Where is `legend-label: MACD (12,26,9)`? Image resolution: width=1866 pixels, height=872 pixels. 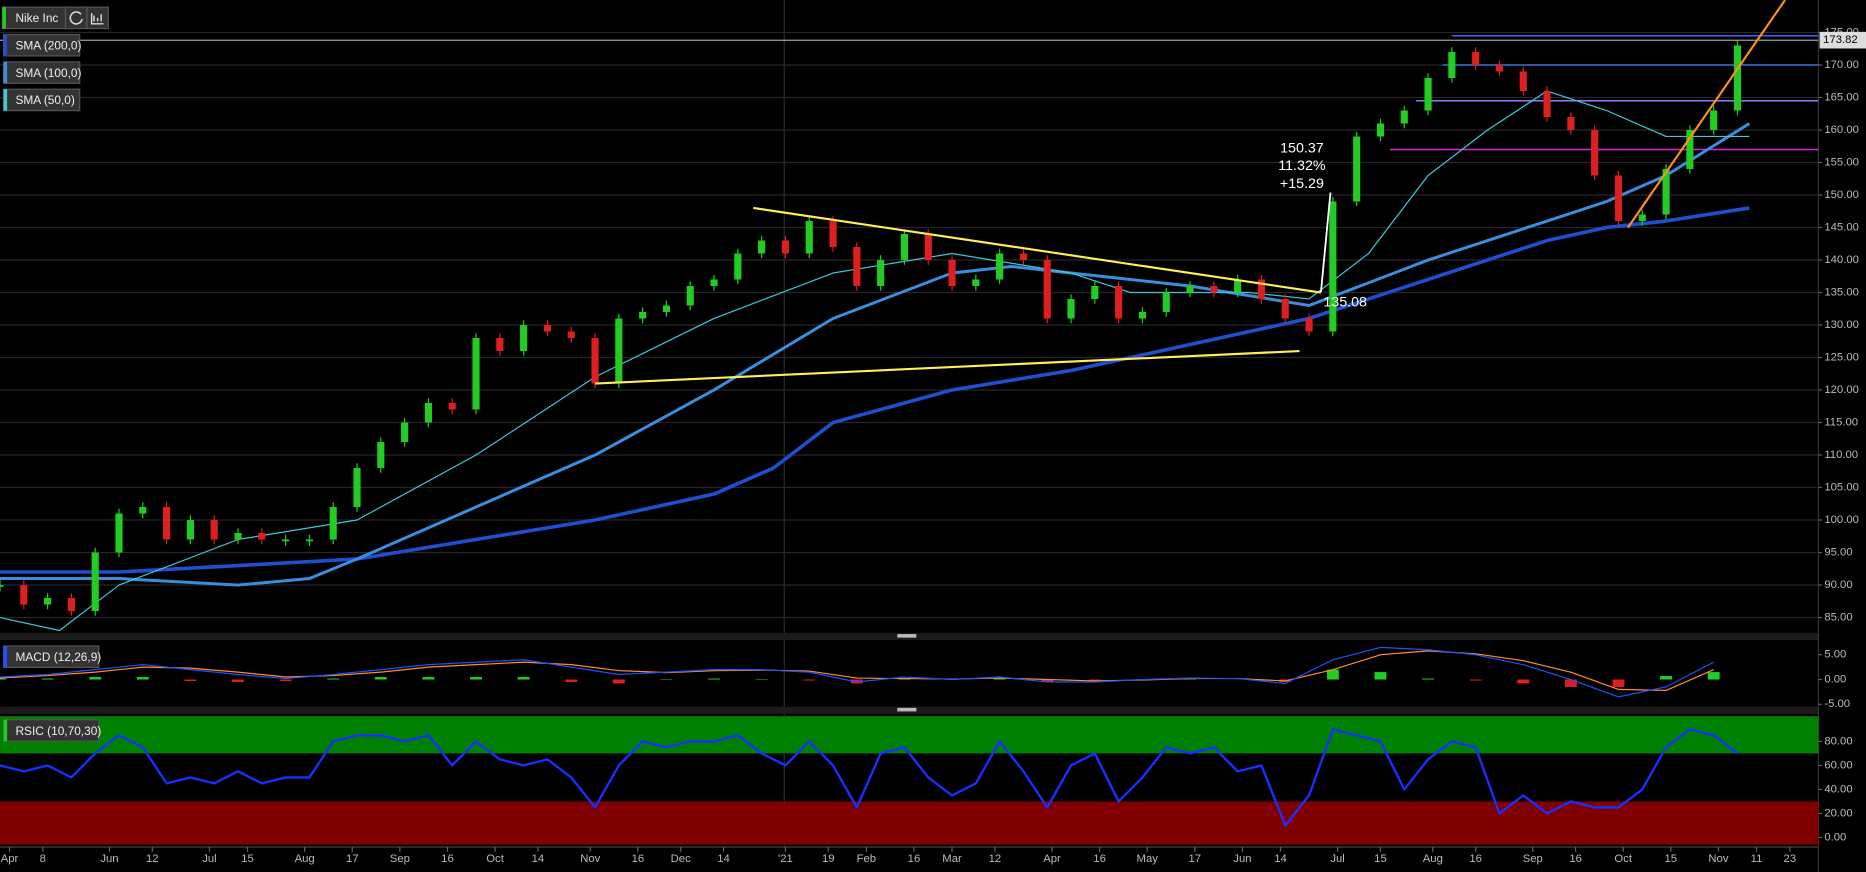
legend-label: MACD (12,26,9) is located at coordinates (58, 657).